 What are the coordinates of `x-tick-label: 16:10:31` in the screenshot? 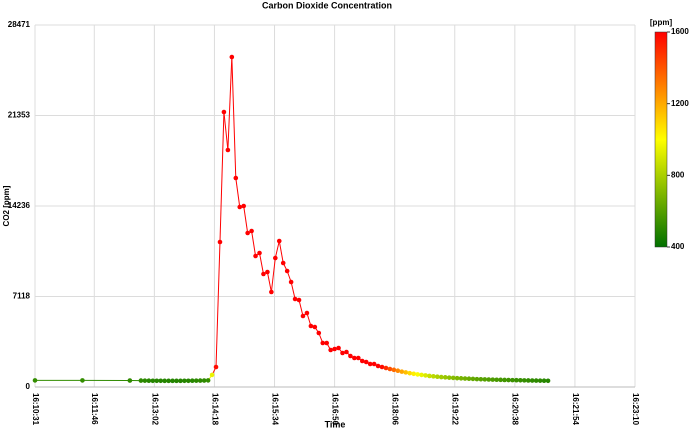 It's located at (35, 409).